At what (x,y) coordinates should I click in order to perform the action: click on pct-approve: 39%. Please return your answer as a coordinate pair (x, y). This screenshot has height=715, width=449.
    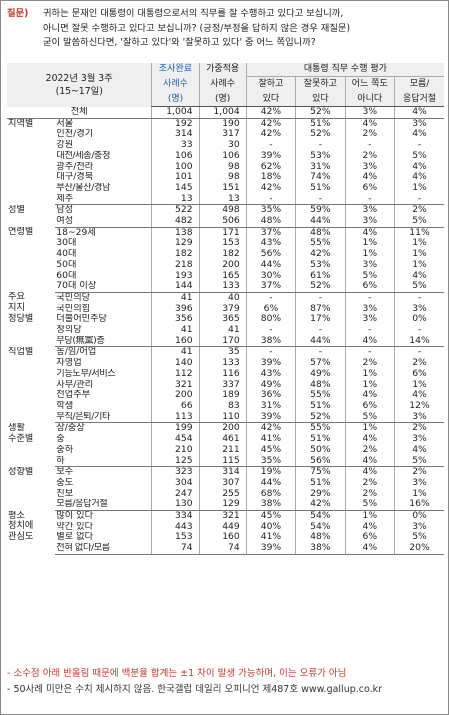
    Looking at the image, I should click on (270, 417).